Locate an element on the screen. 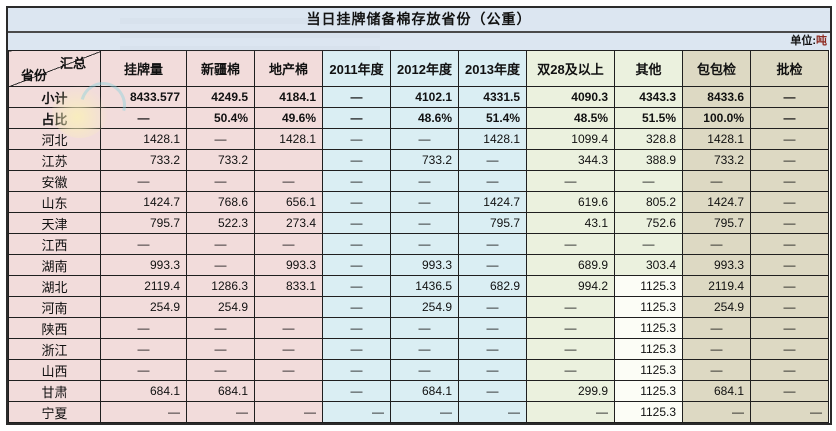 Image resolution: width=836 pixels, height=431 pixels. row-label: 浙江 is located at coordinates (54, 349).